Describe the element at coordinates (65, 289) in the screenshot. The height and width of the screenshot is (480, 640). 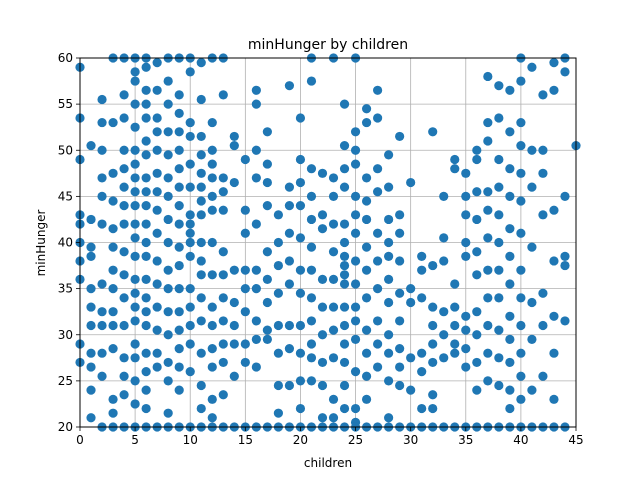
I see `y-tick-label: 35` at that location.